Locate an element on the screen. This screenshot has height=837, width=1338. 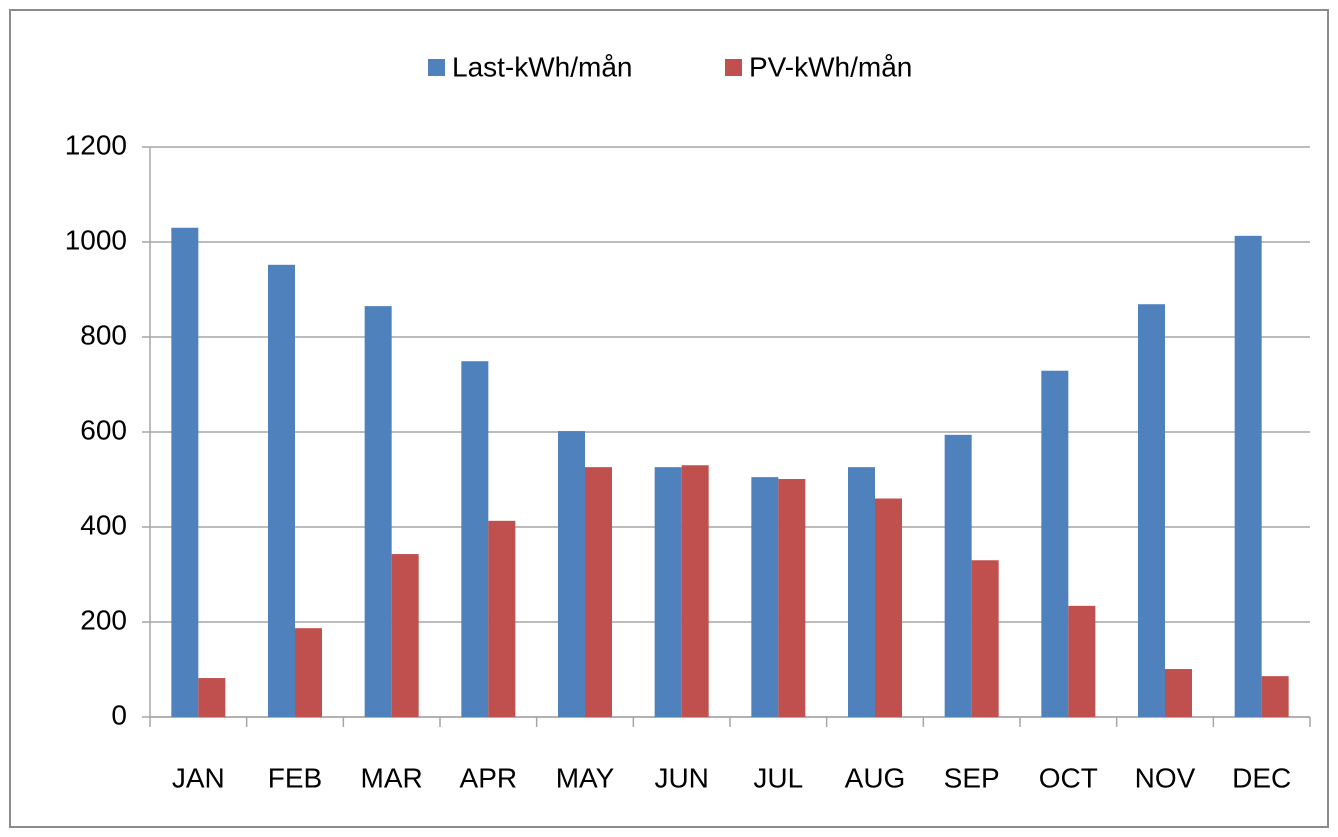
x-tick-label: SEP is located at coordinates (972, 777).